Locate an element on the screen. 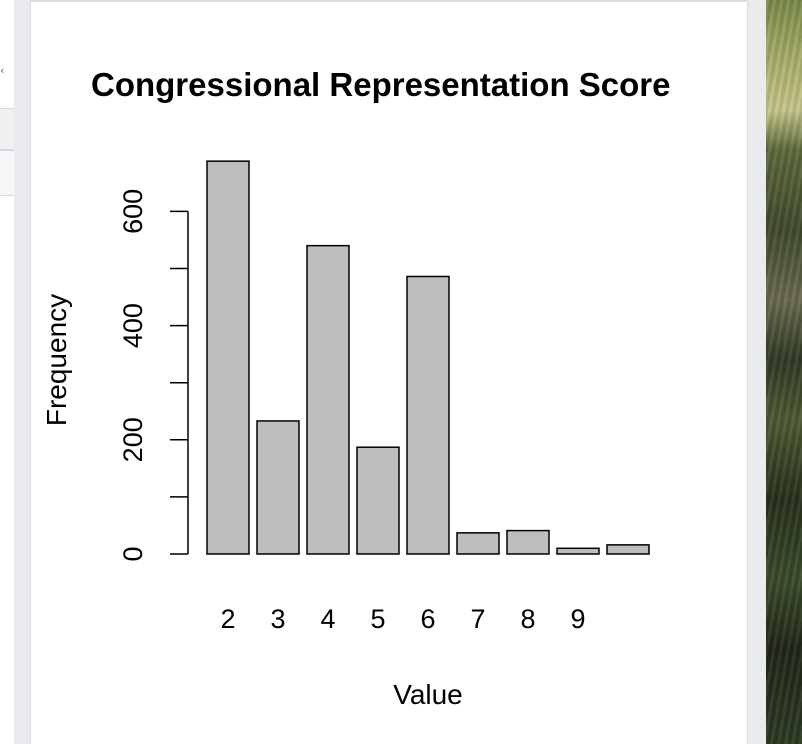 The image size is (802, 744). y-tick-label: 600 is located at coordinates (133, 211).